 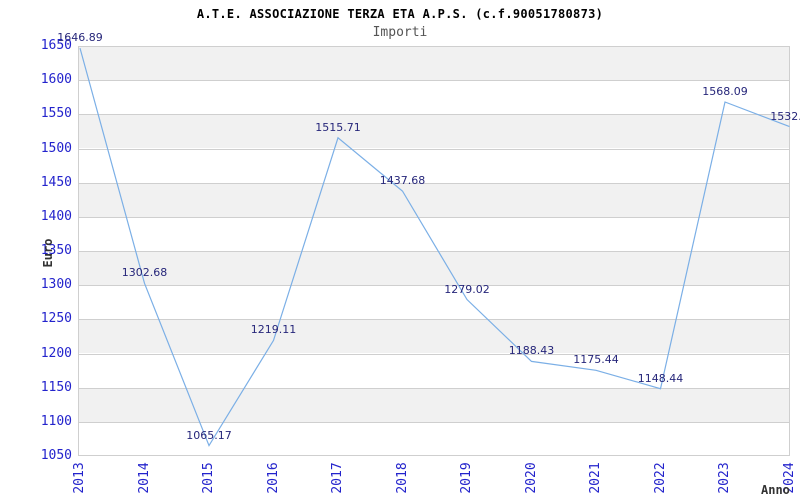 I want to click on y-axis-tick-label: 1100, so click(x=56, y=421).